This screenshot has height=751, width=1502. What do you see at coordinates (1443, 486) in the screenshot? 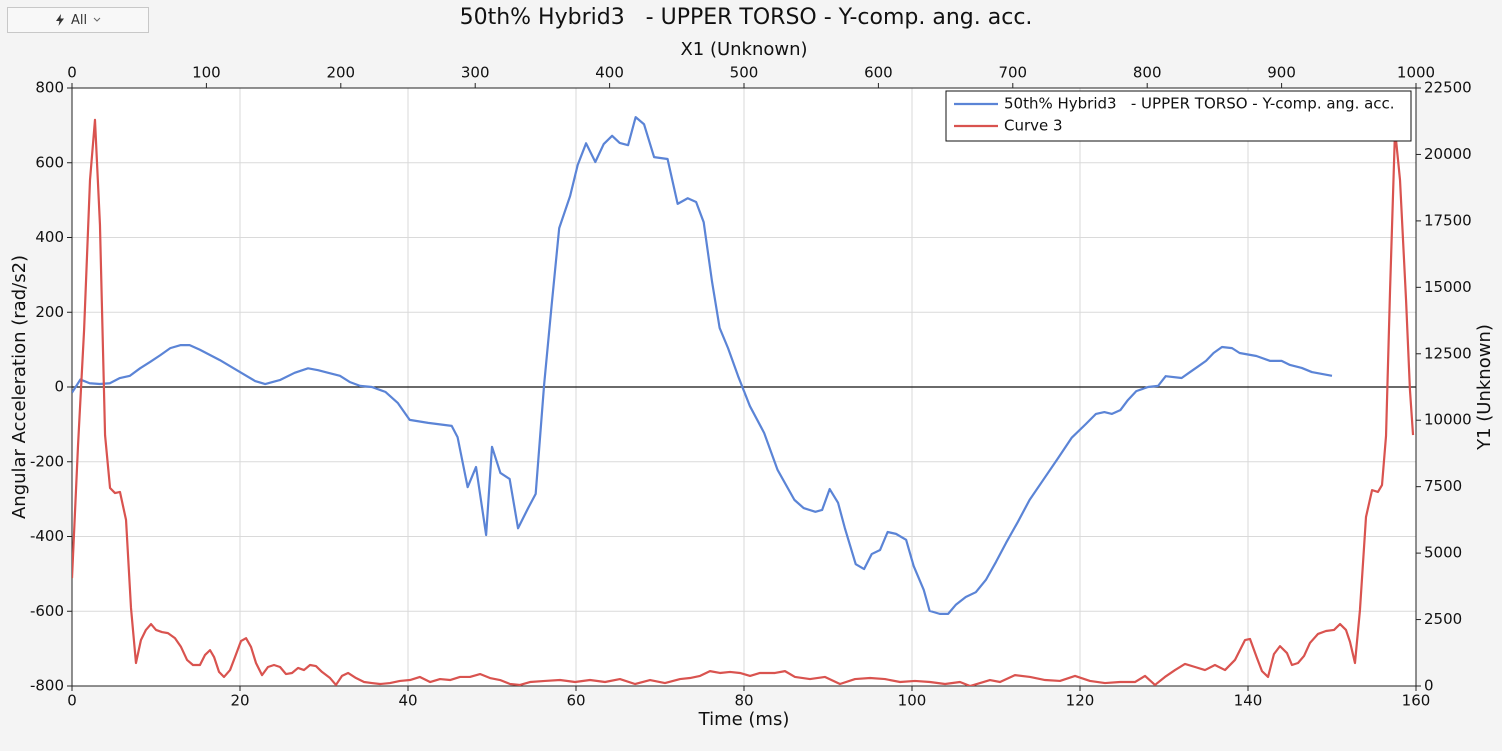
I see `y2-tick-label: 7500` at bounding box center [1443, 486].